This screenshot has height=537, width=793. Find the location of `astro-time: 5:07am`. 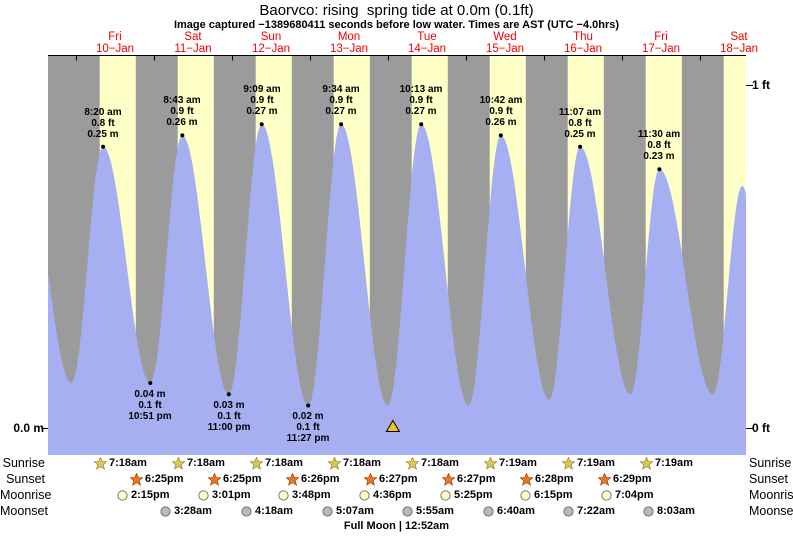

astro-time: 5:07am is located at coordinates (355, 511).